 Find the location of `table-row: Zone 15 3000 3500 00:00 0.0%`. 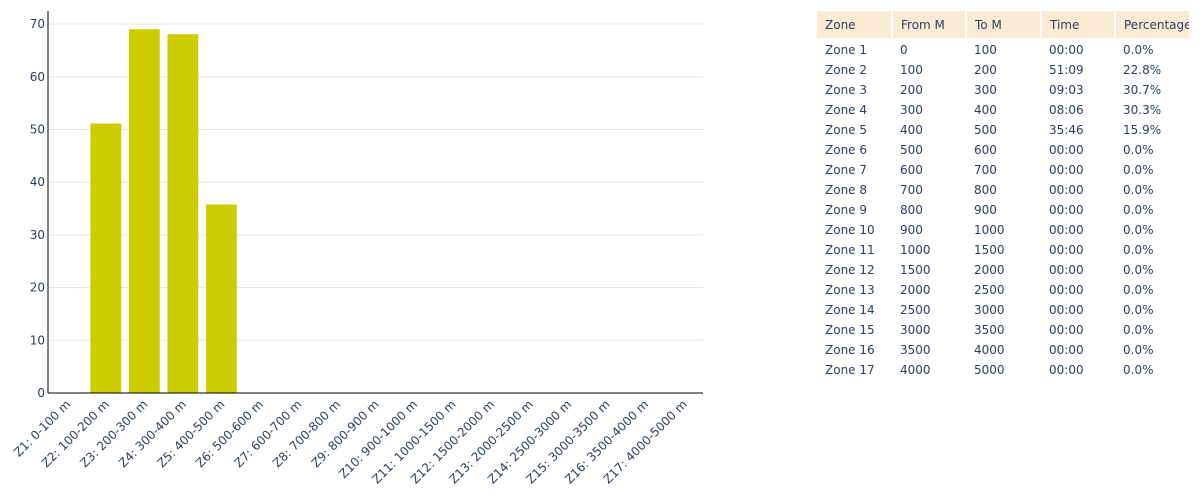

table-row: Zone 15 3000 3500 00:00 0.0% is located at coordinates (1003, 330).